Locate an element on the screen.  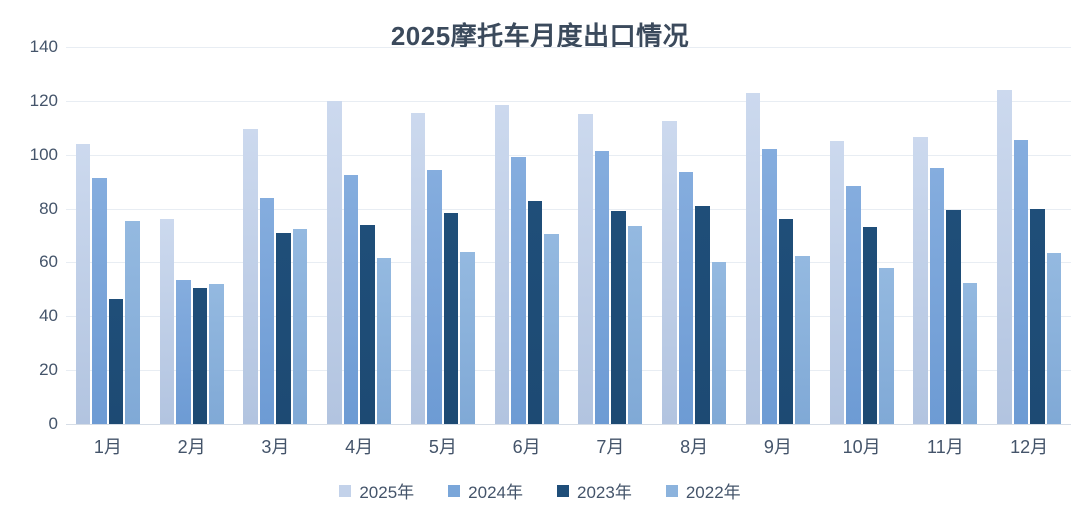
x-axis: 1月 2月 3月 4月 5月 6月 7月 8月 9月 10月 11月 12月 is located at coordinates (568, 447).